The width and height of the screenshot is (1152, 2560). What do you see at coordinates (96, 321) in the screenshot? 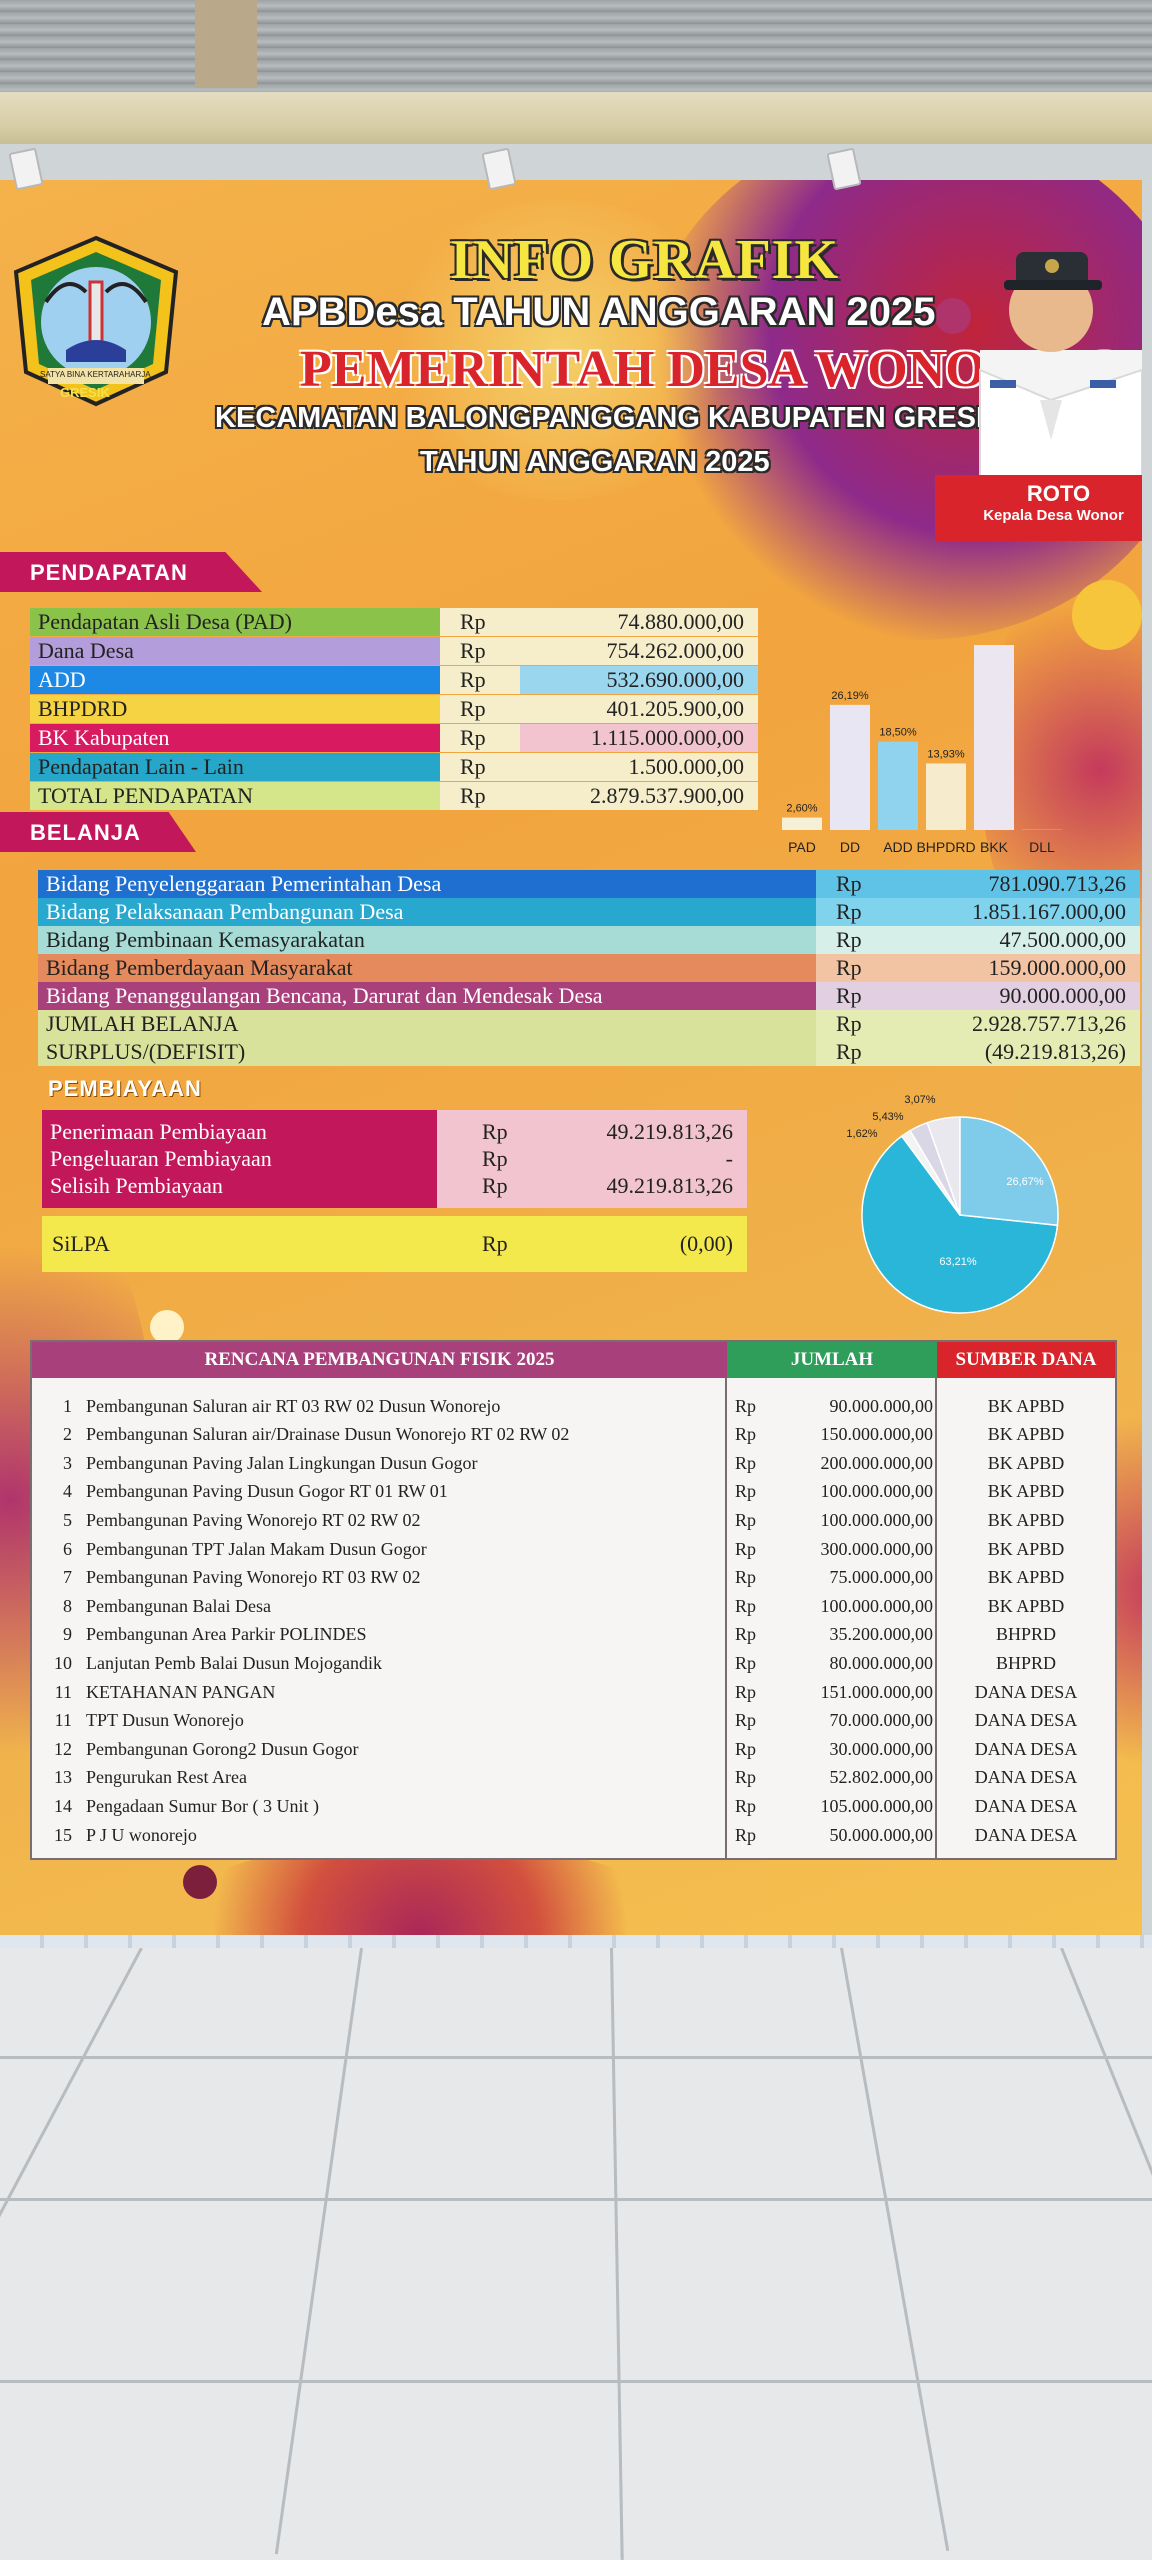
I see `gresik-logo-icon` at bounding box center [96, 321].